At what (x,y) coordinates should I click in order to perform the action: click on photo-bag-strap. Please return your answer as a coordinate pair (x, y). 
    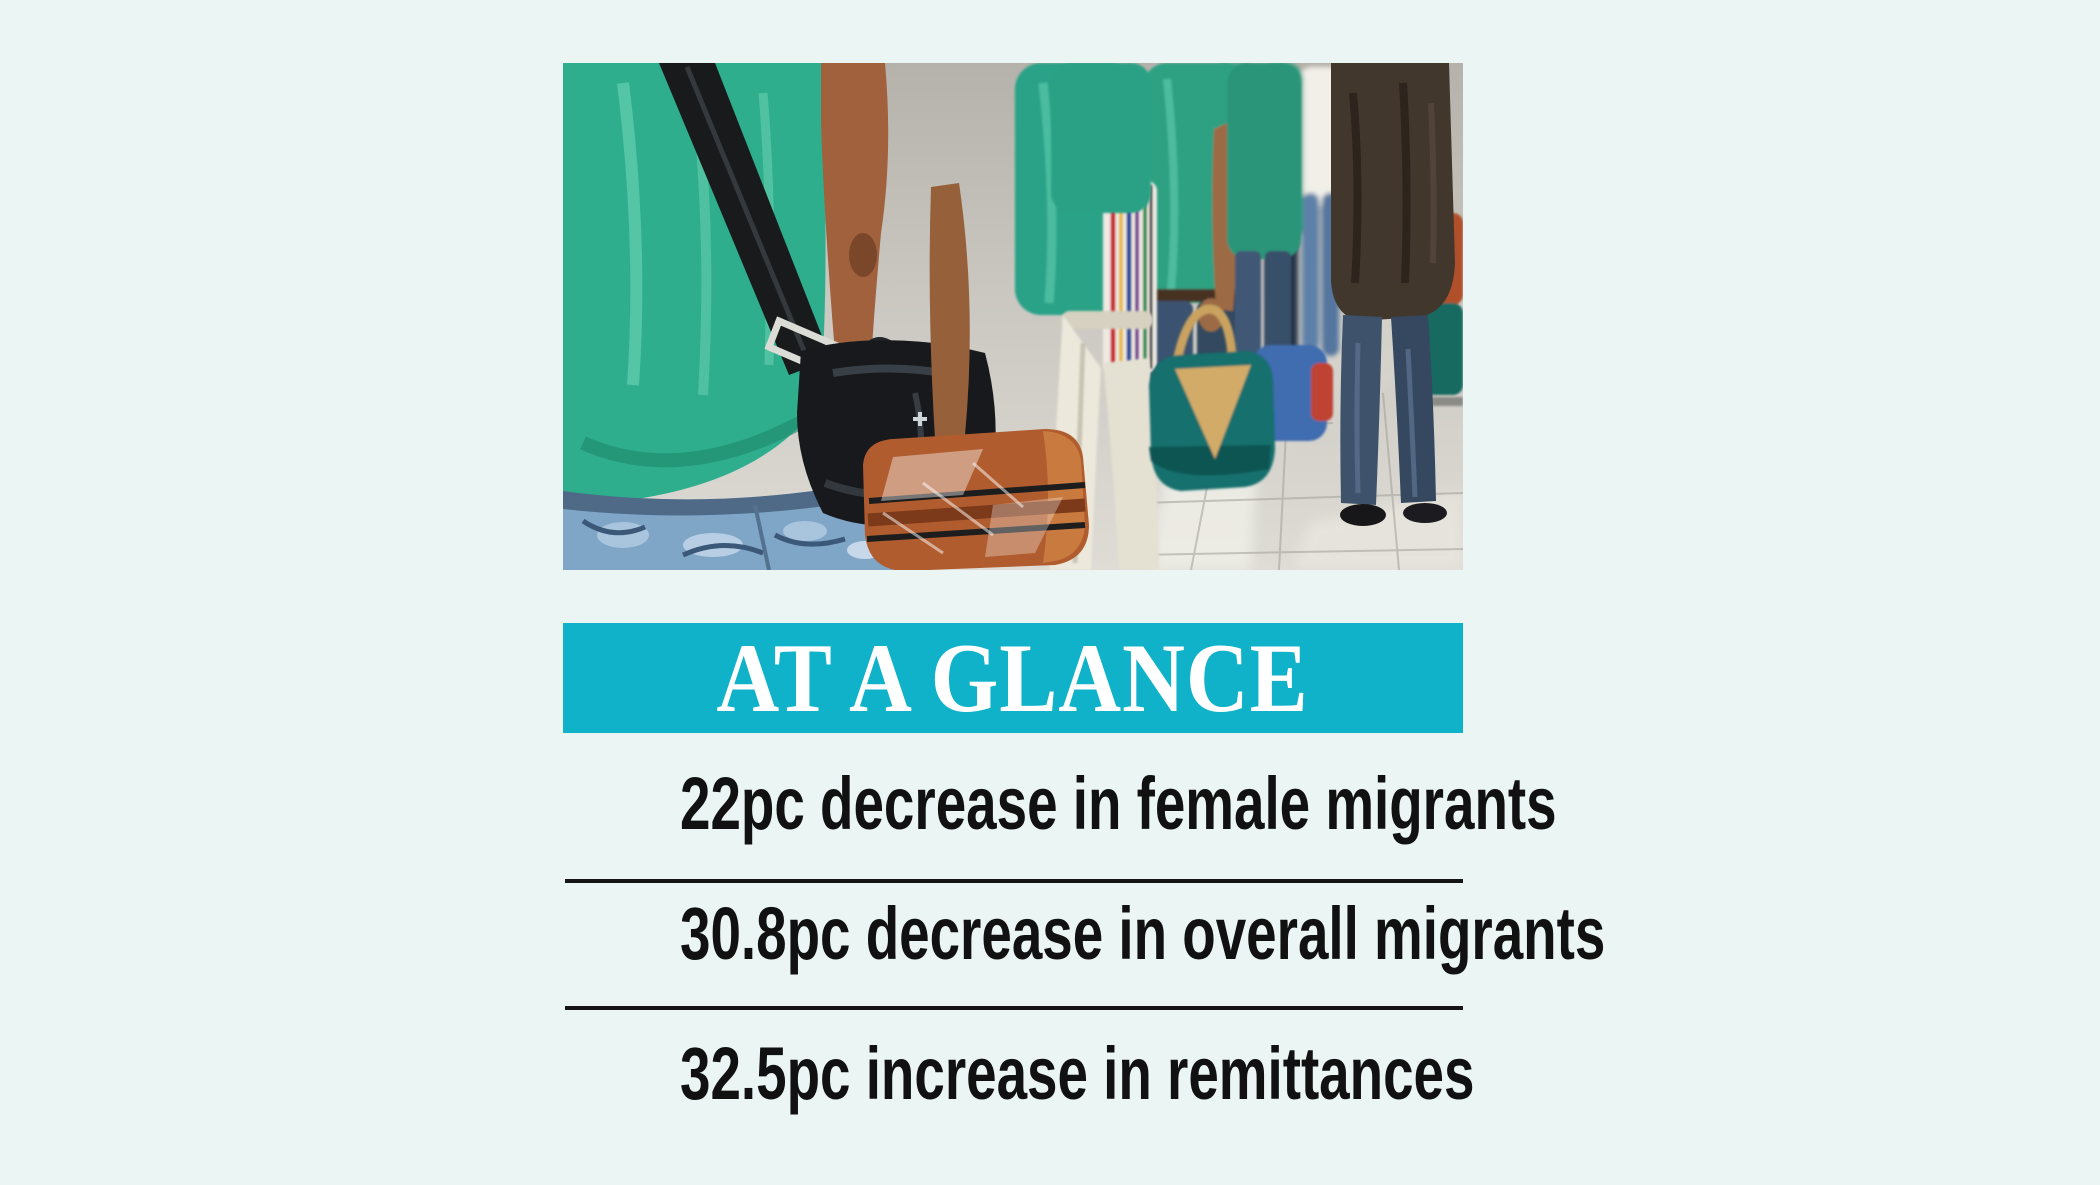
    Looking at the image, I should click on (745, 219).